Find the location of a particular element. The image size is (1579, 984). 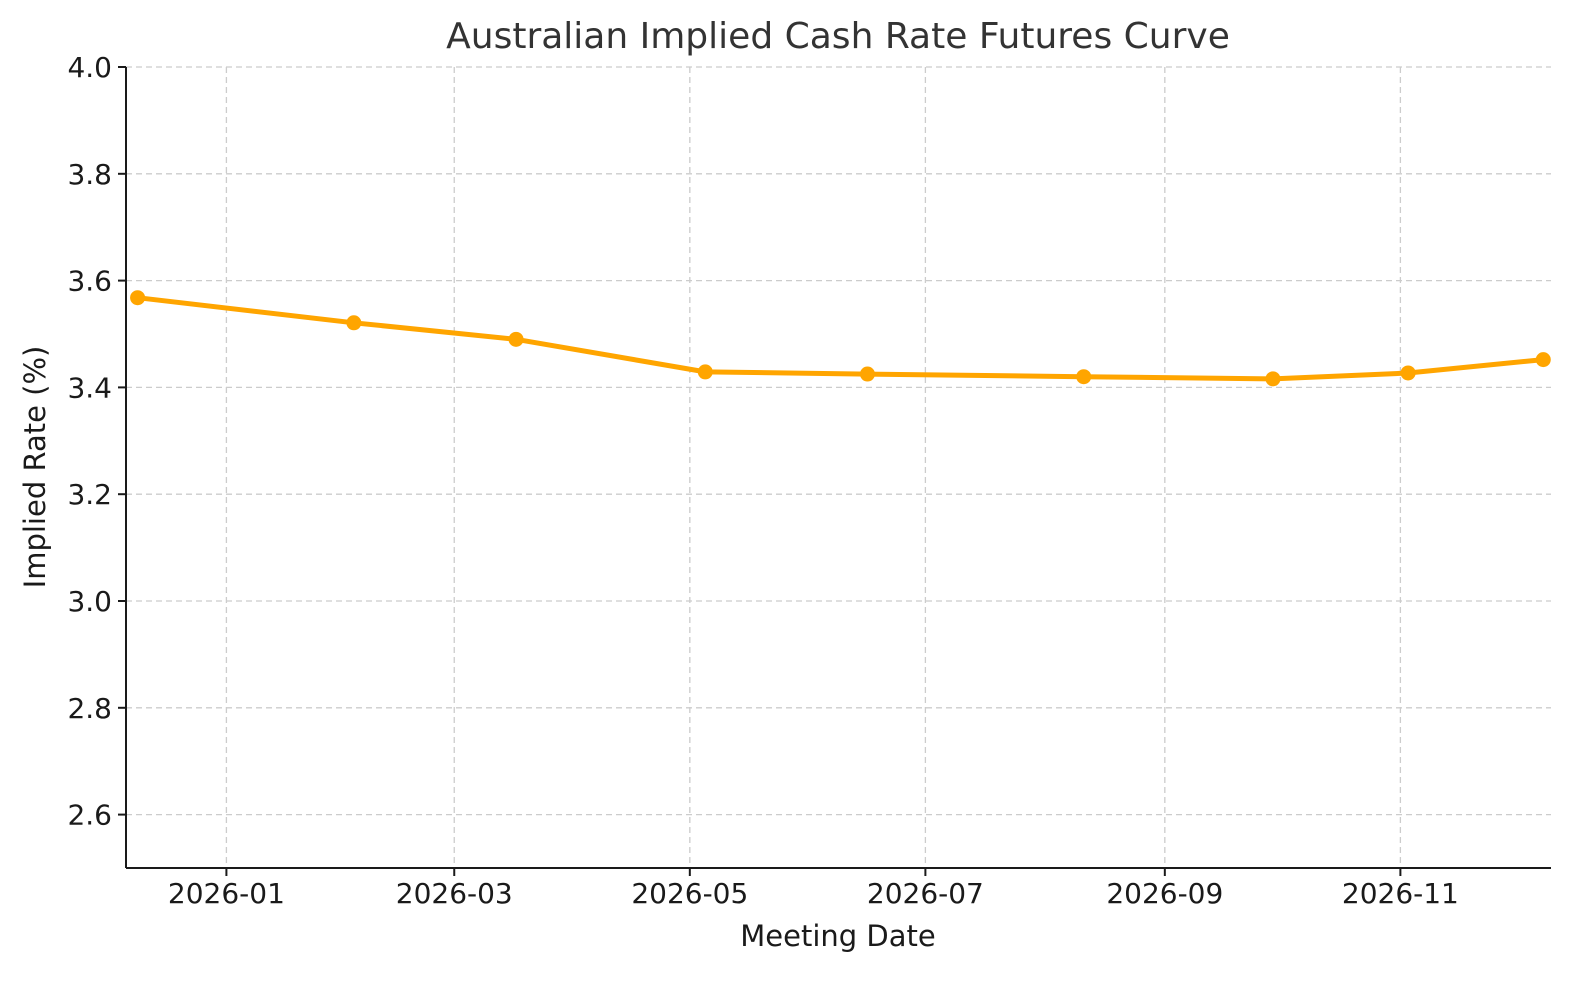

x-tick-label: 2026-01 is located at coordinates (226, 893).